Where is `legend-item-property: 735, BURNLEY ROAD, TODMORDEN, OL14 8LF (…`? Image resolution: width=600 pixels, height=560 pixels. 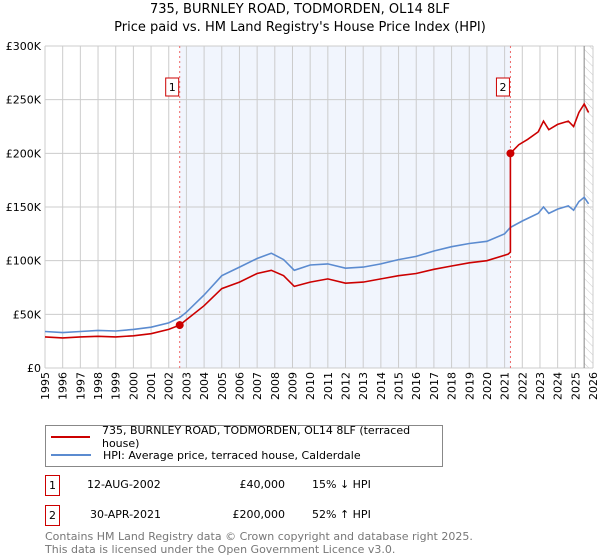
legend-item-property: 735, BURNLEY ROAD, TODMORDEN, OL14 8LF (… is located at coordinates (244, 437).